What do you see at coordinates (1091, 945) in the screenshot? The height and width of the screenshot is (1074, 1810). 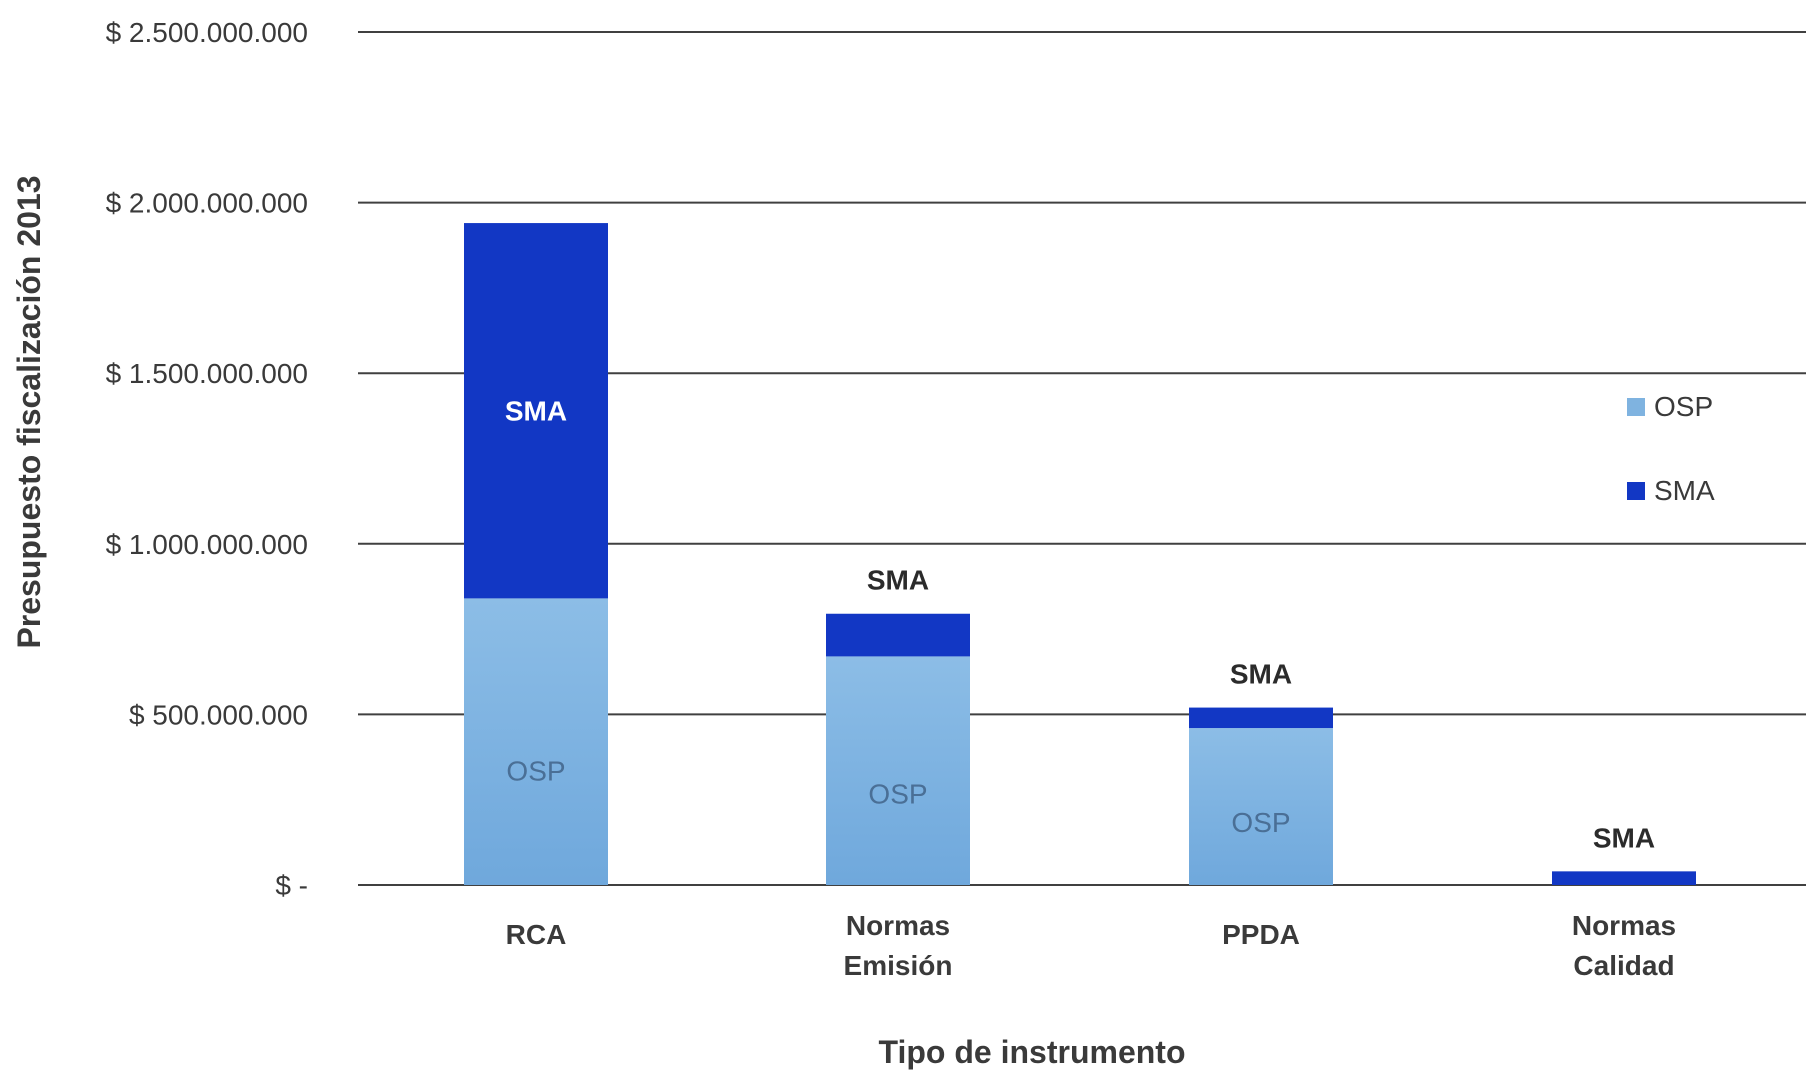 I see `x-axis-ticks: RCA Normas Emisión PPDA Normas Calidad` at bounding box center [1091, 945].